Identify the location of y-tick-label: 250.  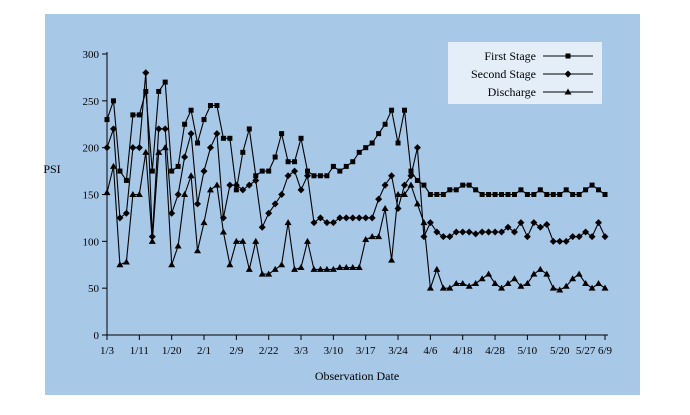
(91, 102).